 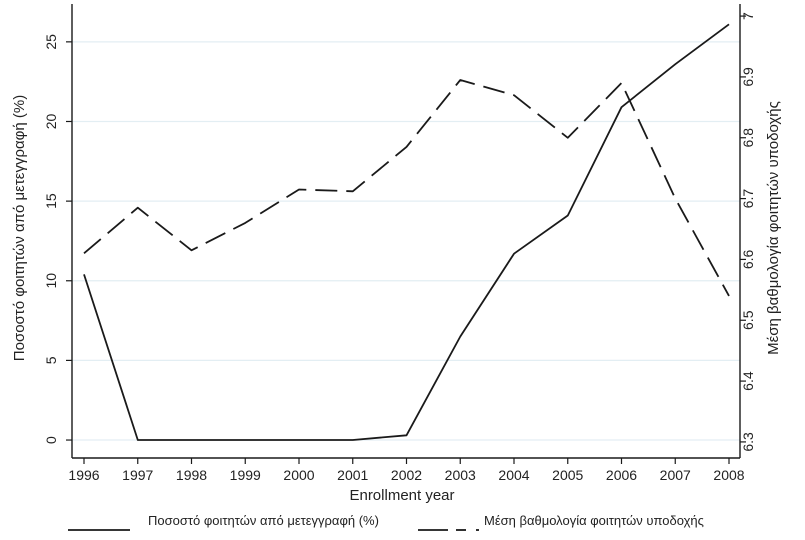 I want to click on left-tick-label: 25, so click(x=51, y=42).